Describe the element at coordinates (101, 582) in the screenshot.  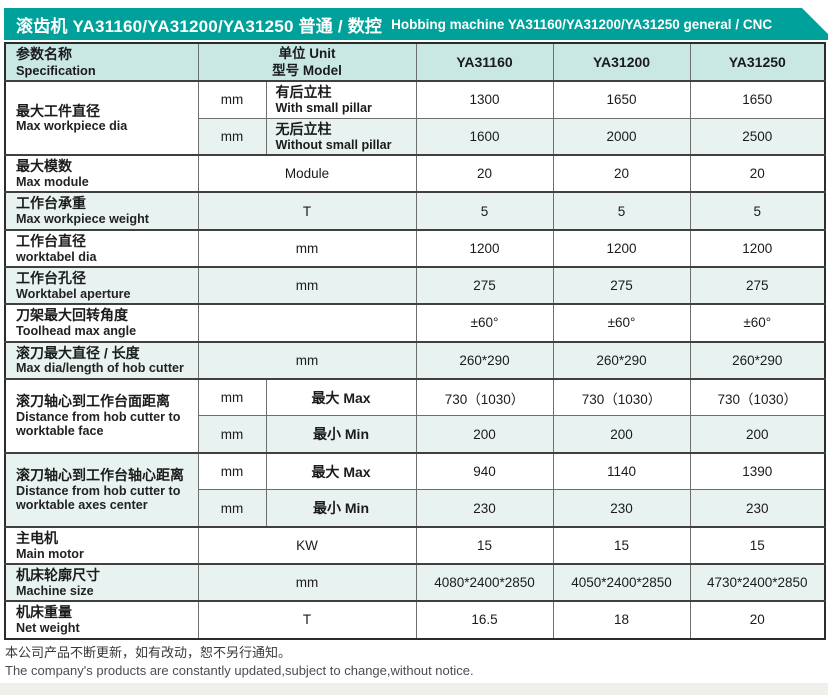
I see `param-machine-size: 机床轮廓尺寸 Machine size` at that location.